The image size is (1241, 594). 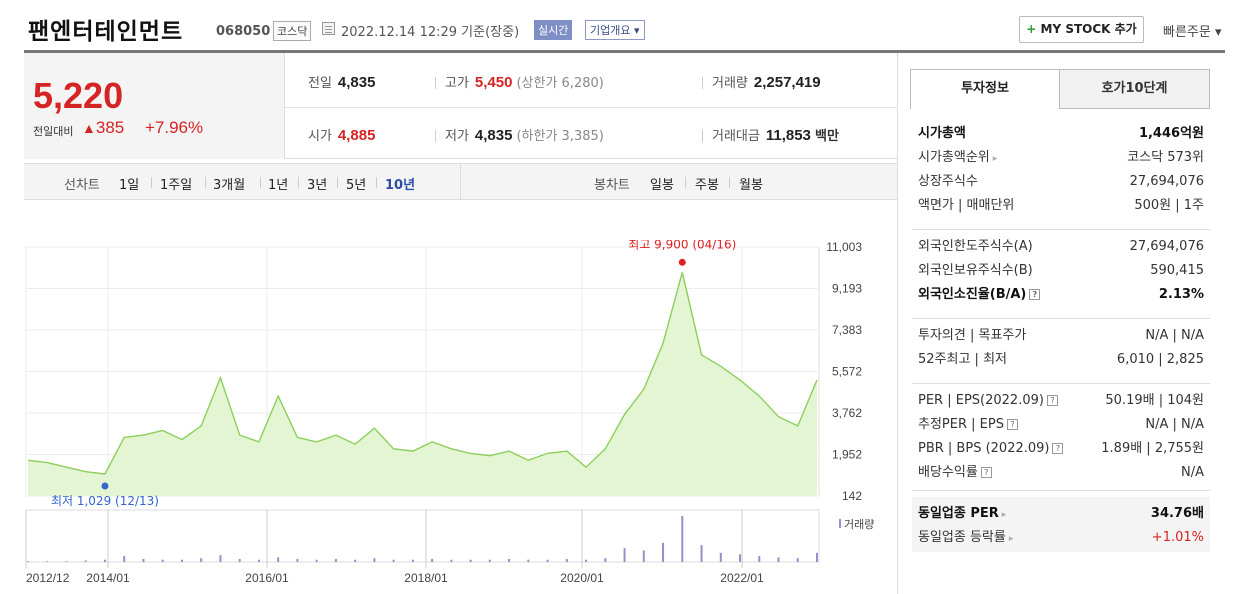 I want to click on industry-box, so click(x=1061, y=524).